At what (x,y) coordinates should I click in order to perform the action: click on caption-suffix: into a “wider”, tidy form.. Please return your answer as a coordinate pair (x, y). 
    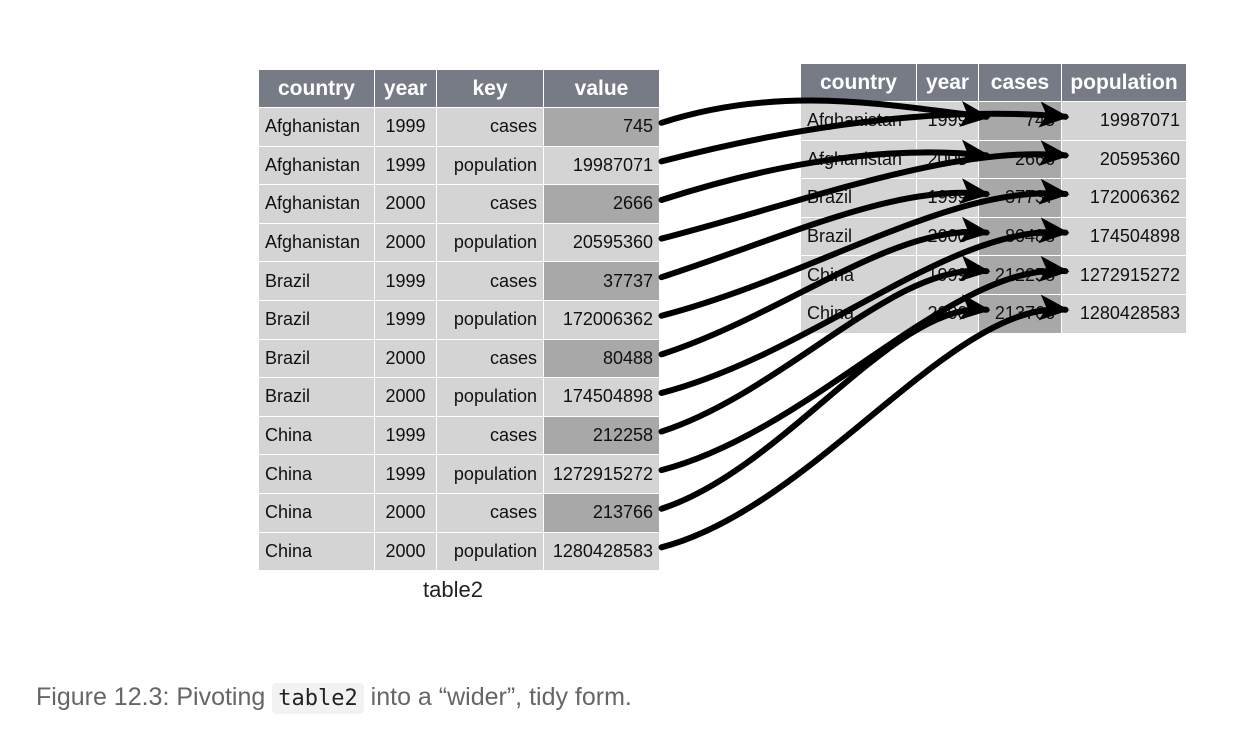
    Looking at the image, I should click on (497, 697).